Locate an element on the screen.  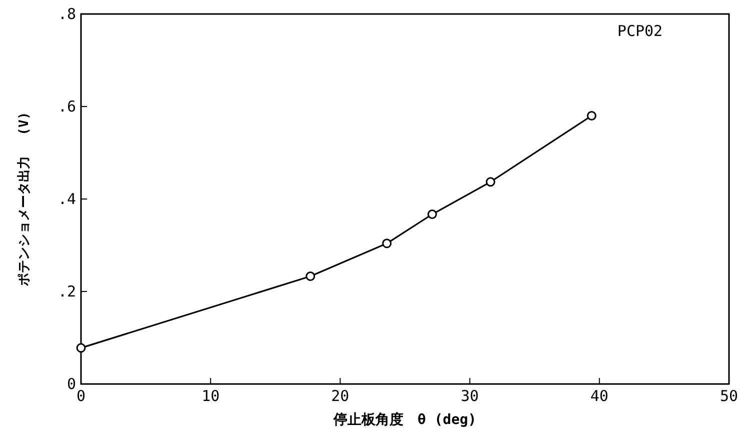
y-tick-label: 0 is located at coordinates (71, 384).